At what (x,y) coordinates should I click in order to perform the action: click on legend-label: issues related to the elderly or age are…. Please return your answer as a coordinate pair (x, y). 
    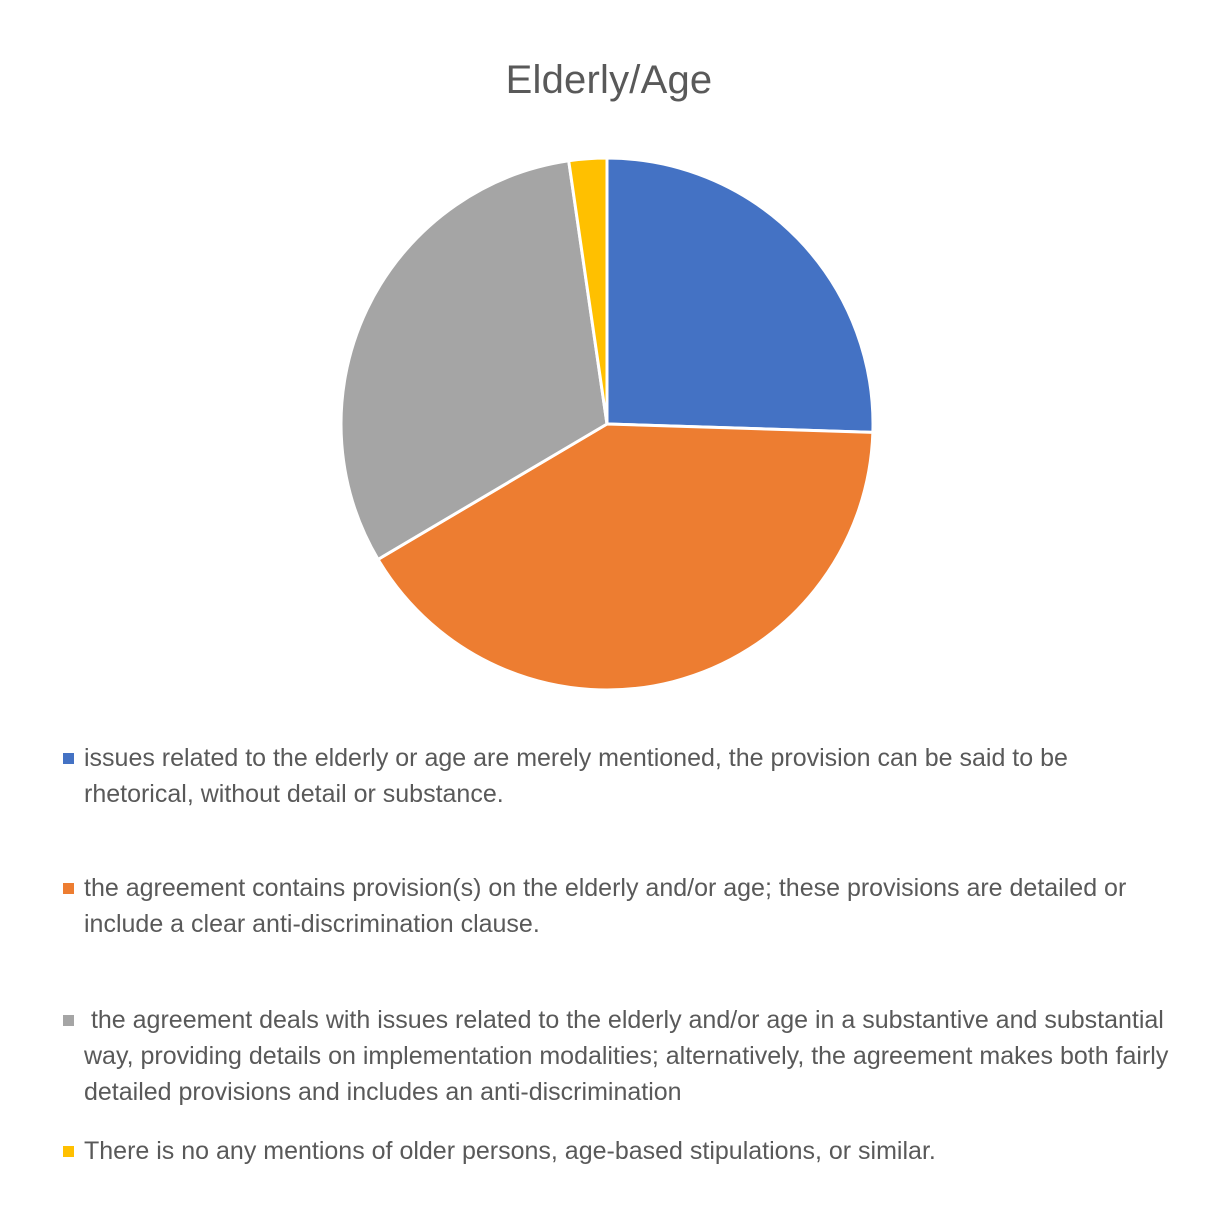
    Looking at the image, I should click on (579, 776).